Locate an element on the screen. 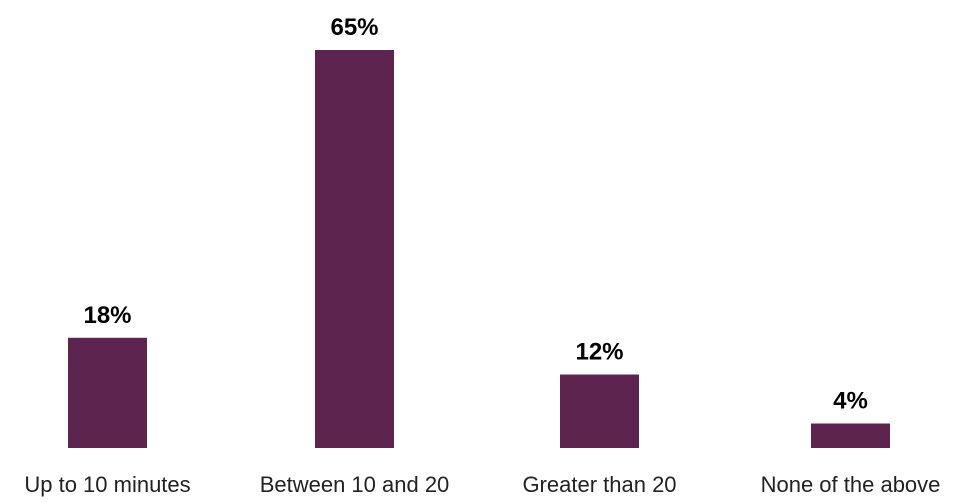 The height and width of the screenshot is (502, 962). value-label-3: 12% is located at coordinates (599, 352).